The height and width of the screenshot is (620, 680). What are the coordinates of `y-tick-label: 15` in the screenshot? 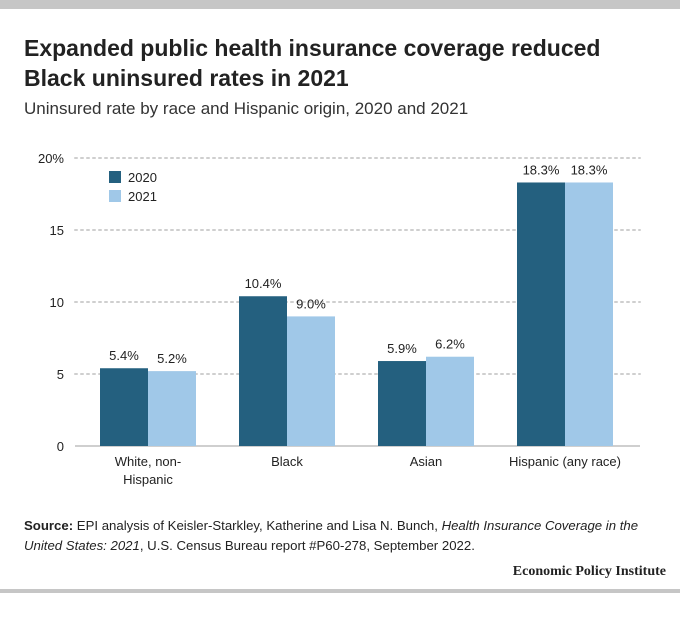 It's located at (57, 230).